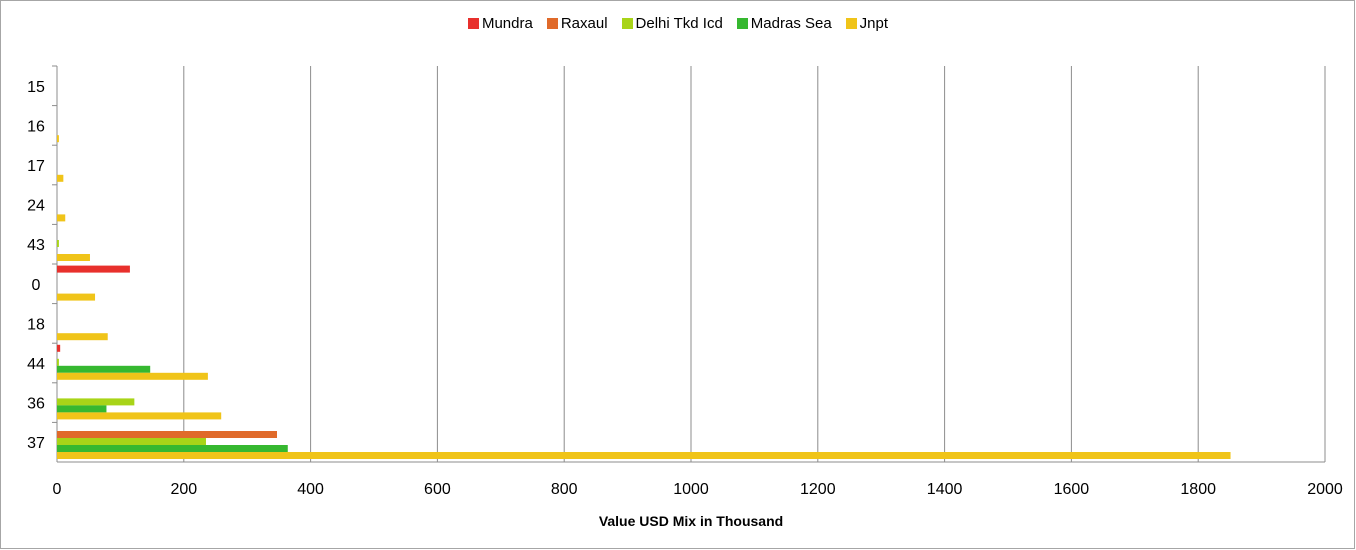  Describe the element at coordinates (36, 206) in the screenshot. I see `y-tick-label: 24` at that location.